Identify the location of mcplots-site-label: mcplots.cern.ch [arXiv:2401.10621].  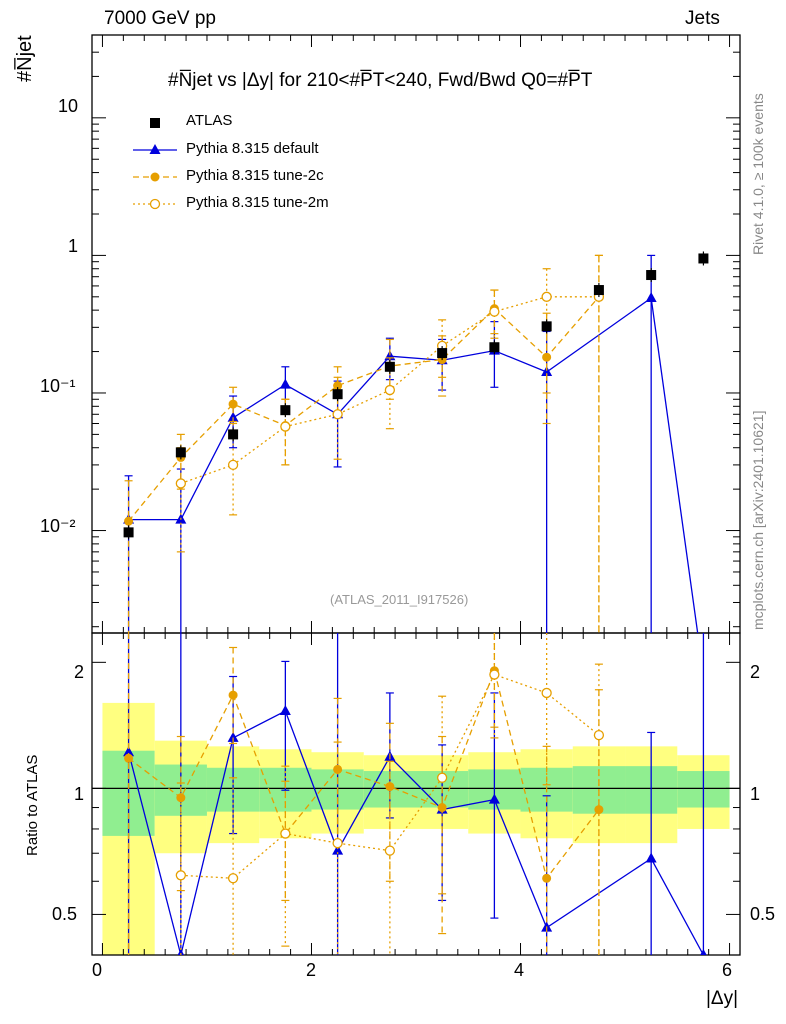
(758, 520).